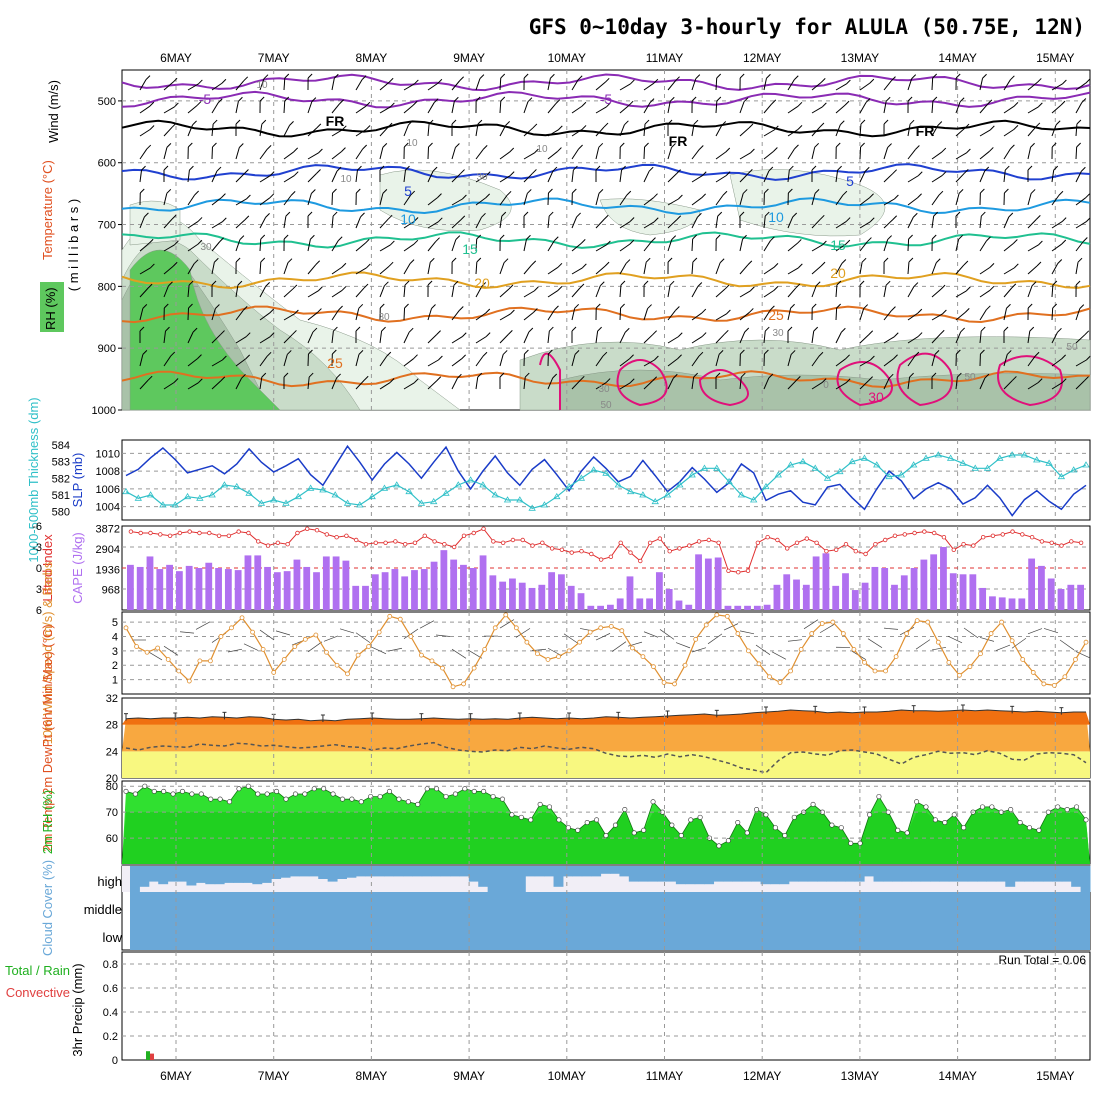  Describe the element at coordinates (39, 590) in the screenshot. I see `lifted-tick: 3` at that location.